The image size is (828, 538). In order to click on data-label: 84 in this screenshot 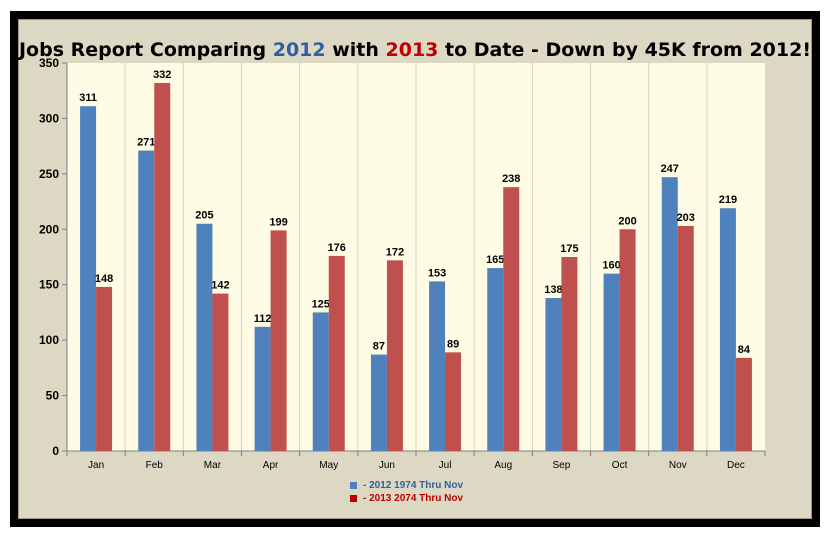, I will do `click(744, 350)`.